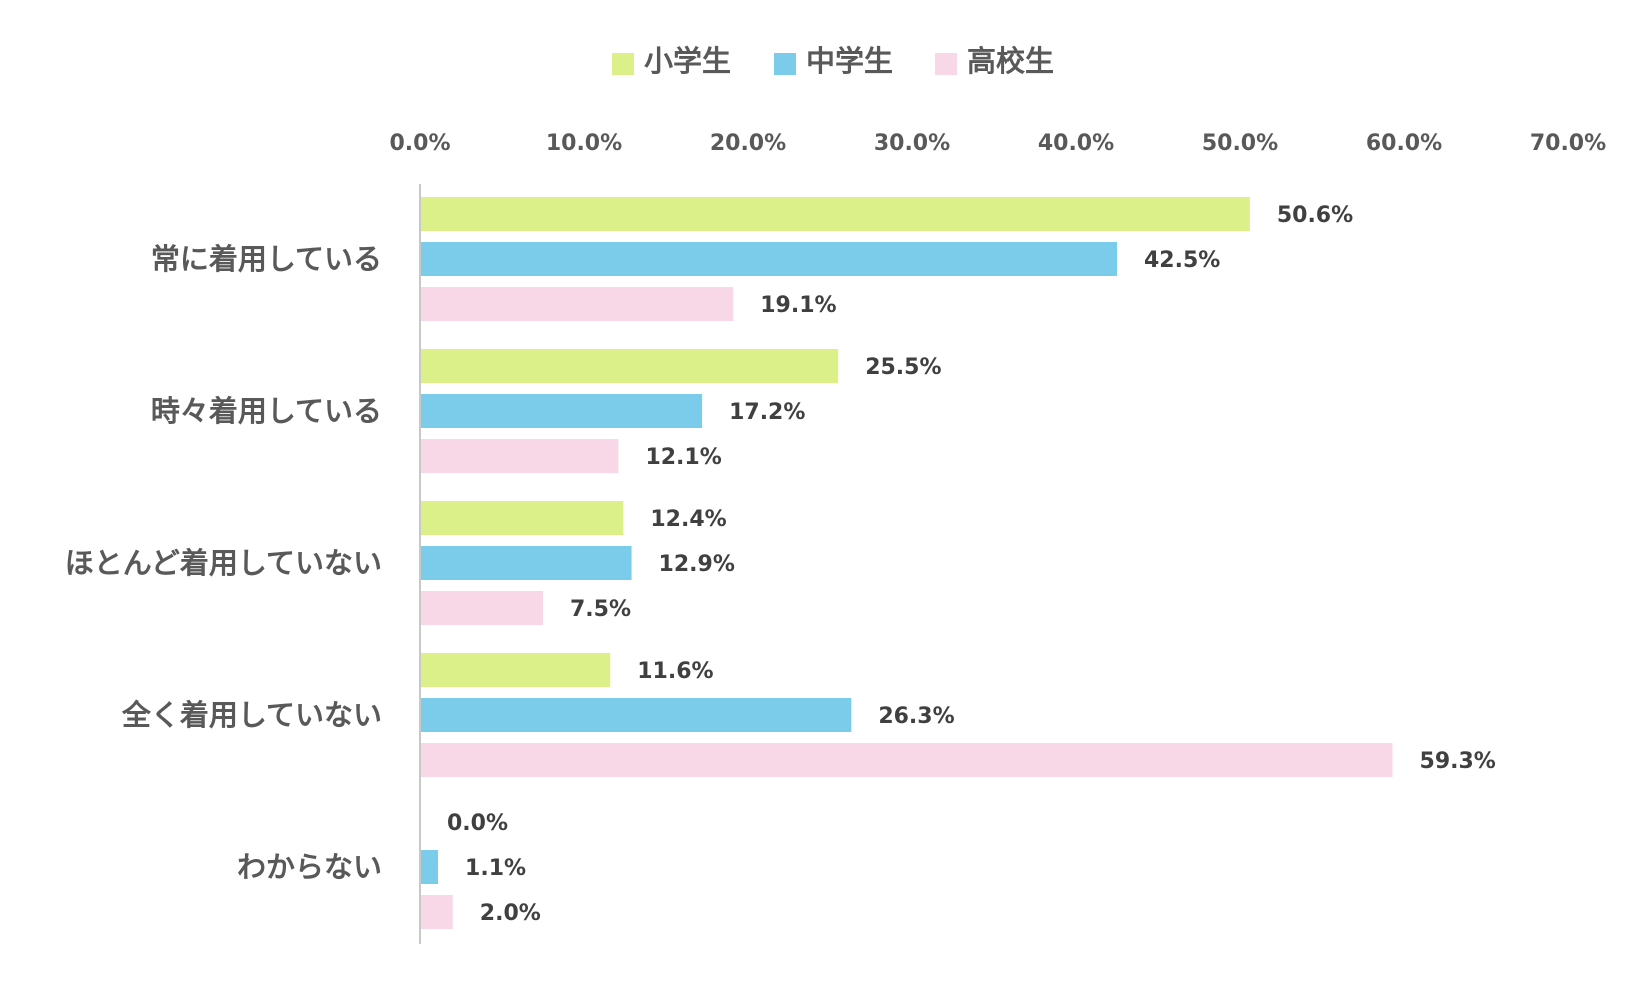  I want to click on data-label: 17.2%, so click(767, 412).